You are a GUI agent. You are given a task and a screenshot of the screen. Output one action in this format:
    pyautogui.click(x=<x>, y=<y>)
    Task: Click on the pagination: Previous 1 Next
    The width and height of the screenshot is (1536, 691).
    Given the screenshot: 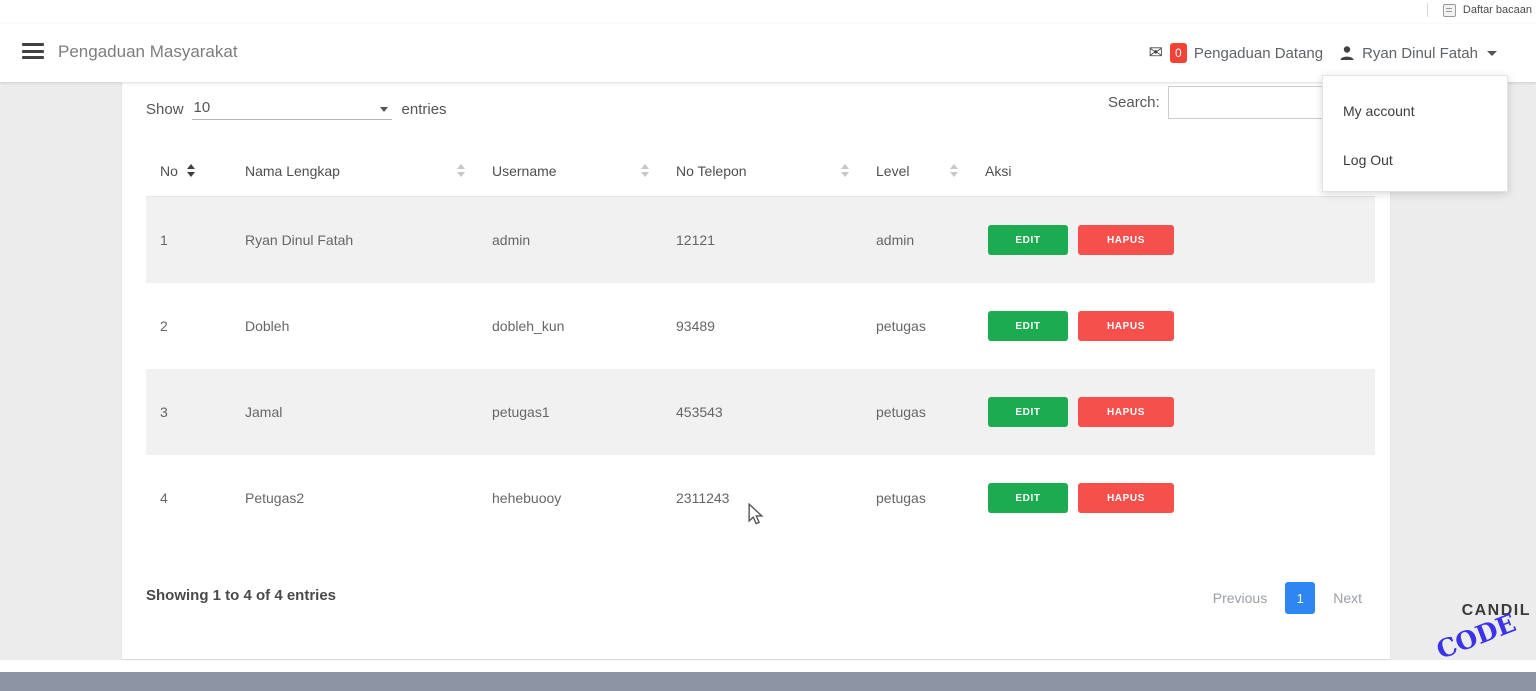 What is the action you would take?
    pyautogui.click(x=1287, y=598)
    